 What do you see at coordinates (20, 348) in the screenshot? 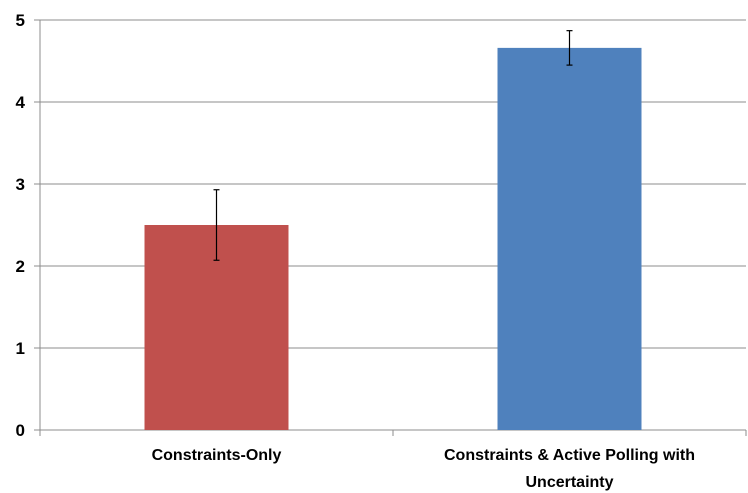
I see `y-tick-label: 1` at bounding box center [20, 348].